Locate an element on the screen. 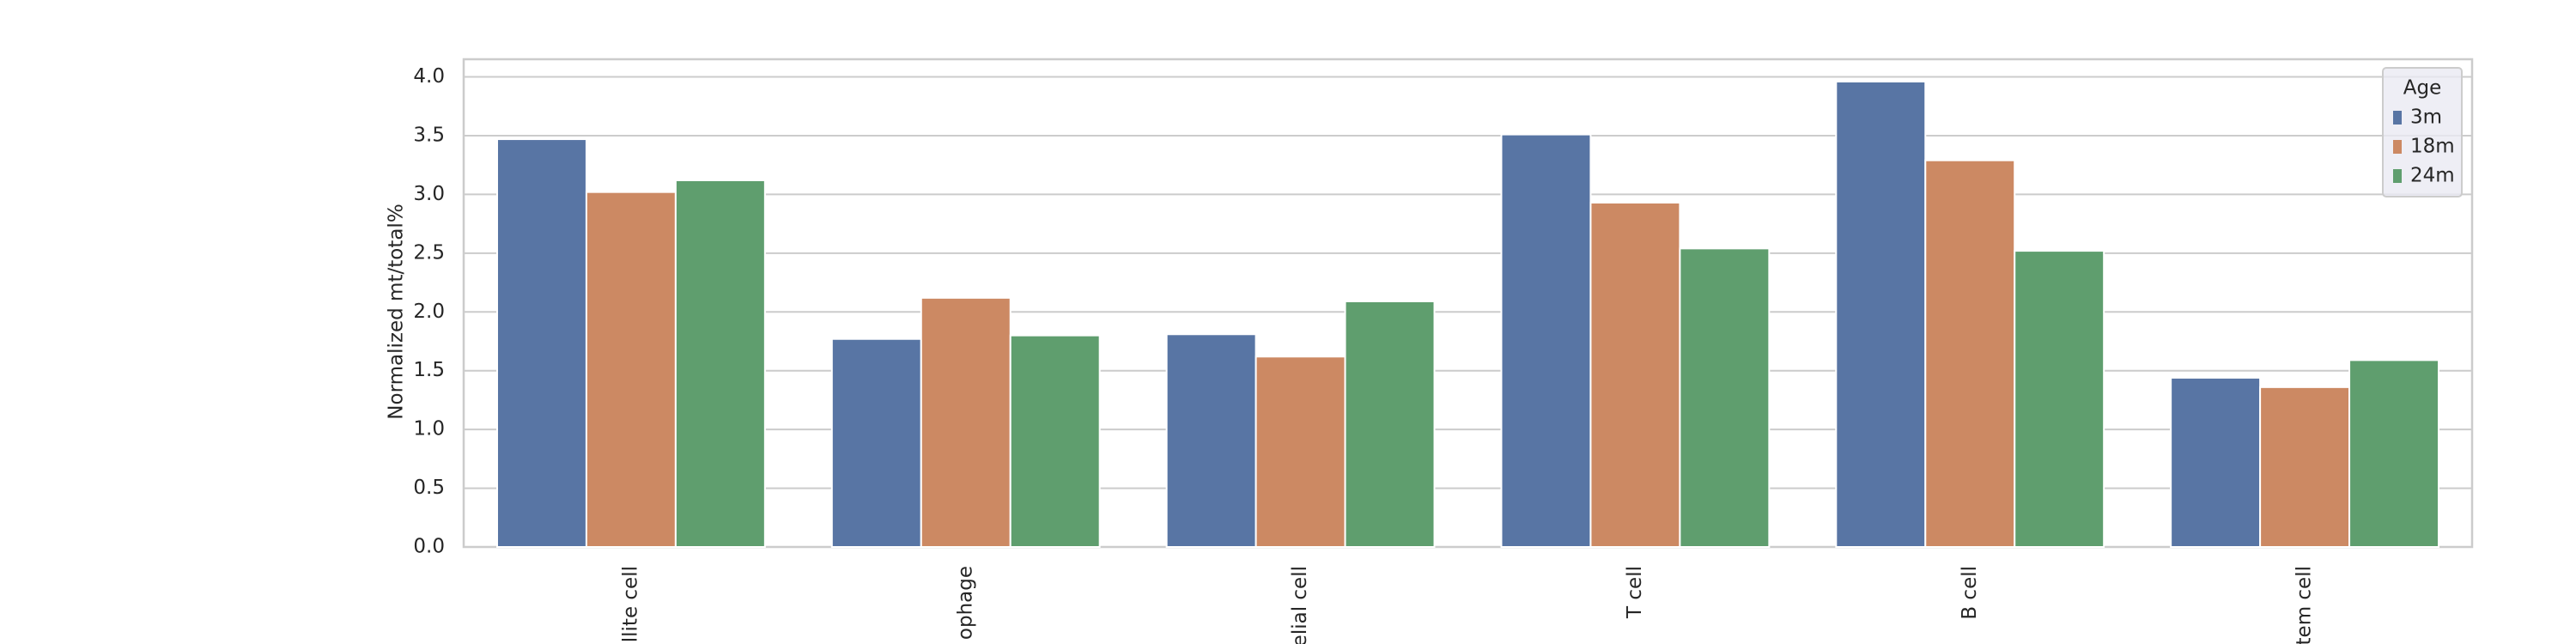 Image resolution: width=2576 pixels, height=644 pixels. y-tick-label: 1.0 is located at coordinates (429, 429).